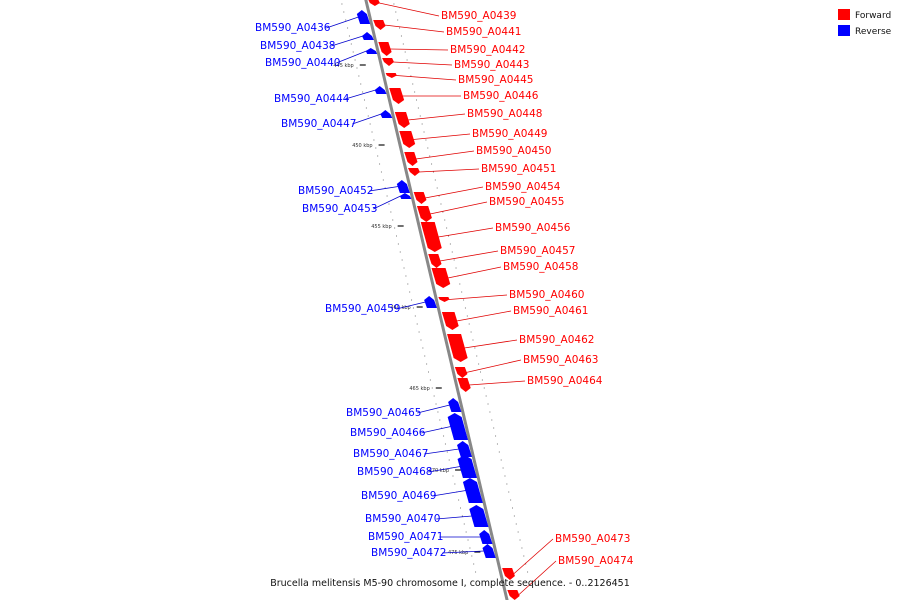 Image resolution: width=900 pixels, height=600 pixels. Describe the element at coordinates (455, 405) in the screenshot. I see `gene-block-bm590_a0465` at that location.